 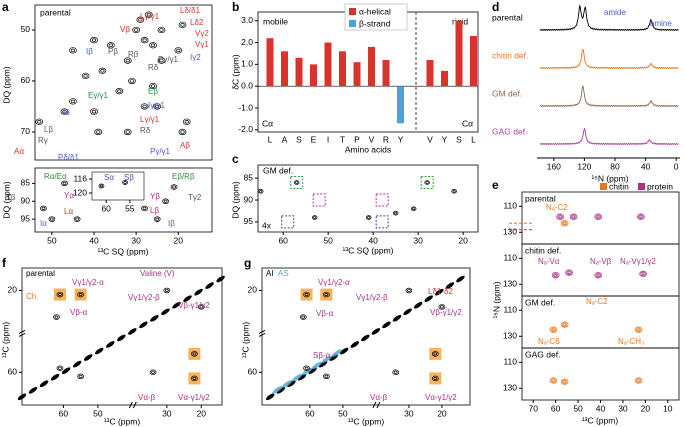 What do you see at coordinates (631, 341) in the screenshot?
I see `peak-label: Nₐ-CH₃` at bounding box center [631, 341].